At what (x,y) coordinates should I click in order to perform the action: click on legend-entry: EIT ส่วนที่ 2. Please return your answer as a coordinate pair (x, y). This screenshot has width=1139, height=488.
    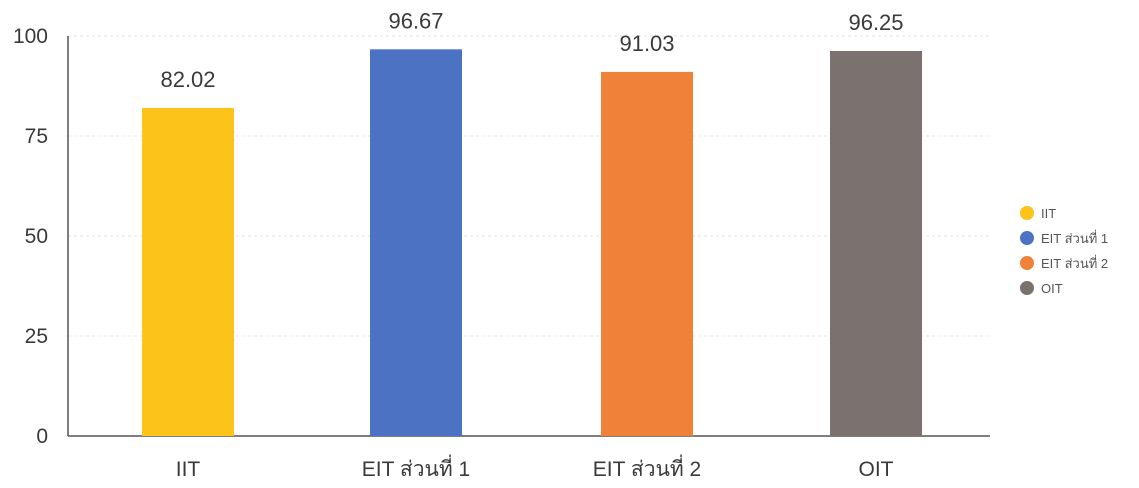
    Looking at the image, I should click on (1074, 263).